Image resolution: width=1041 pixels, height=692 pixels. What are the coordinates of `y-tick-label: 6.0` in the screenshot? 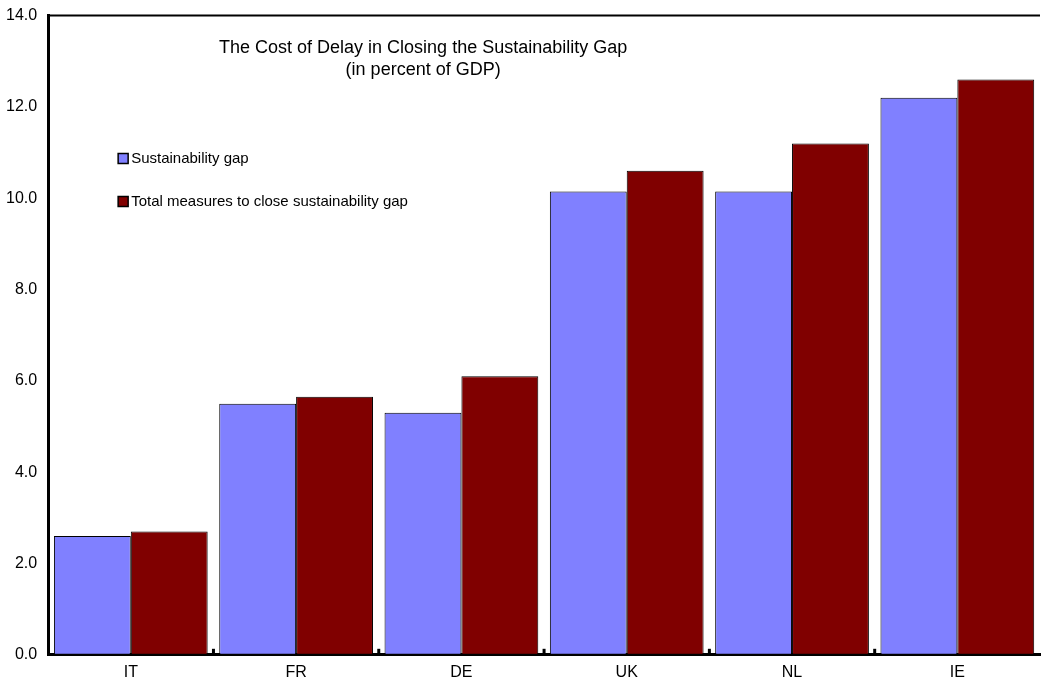 It's located at (26, 380).